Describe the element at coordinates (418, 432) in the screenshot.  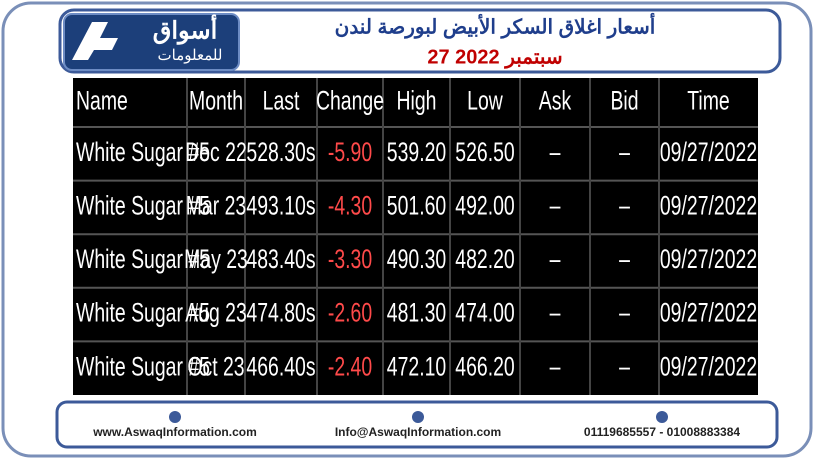
I see `email: Info@AswaqInformation.com` at that location.